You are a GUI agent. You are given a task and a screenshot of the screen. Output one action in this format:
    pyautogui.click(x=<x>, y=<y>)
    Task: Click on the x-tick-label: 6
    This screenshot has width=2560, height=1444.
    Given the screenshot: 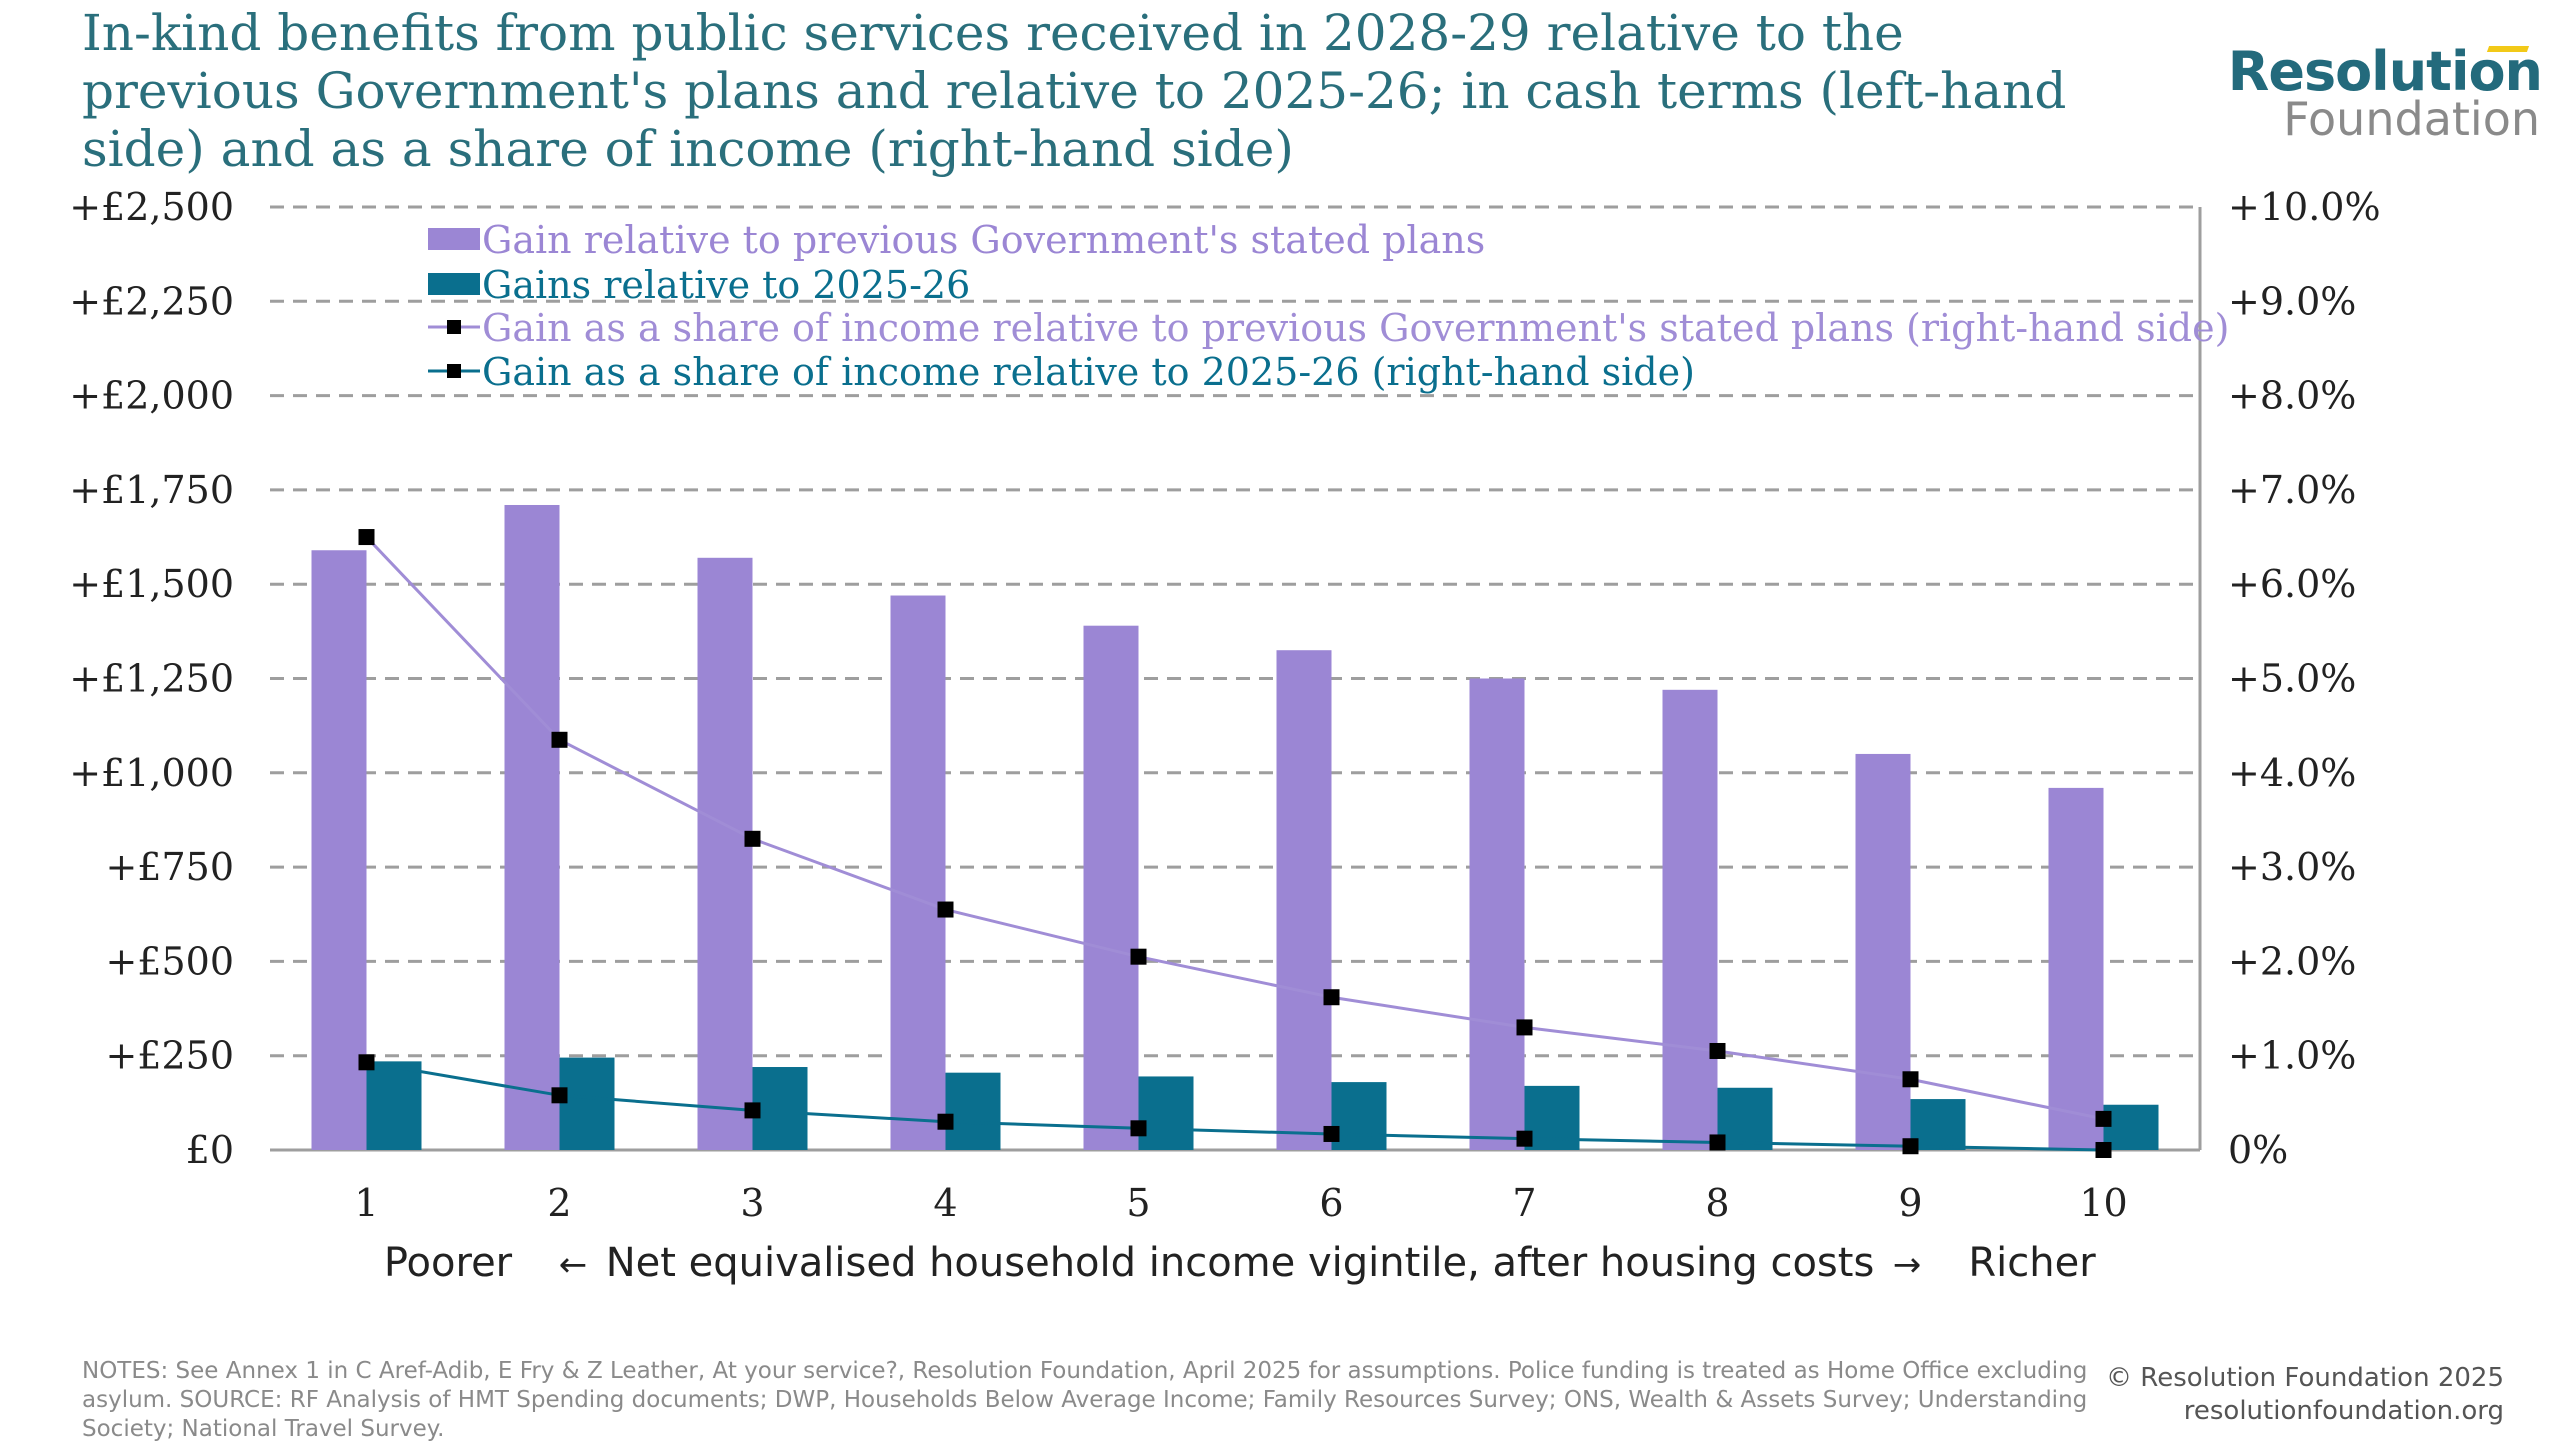 What is the action you would take?
    pyautogui.click(x=1331, y=1203)
    